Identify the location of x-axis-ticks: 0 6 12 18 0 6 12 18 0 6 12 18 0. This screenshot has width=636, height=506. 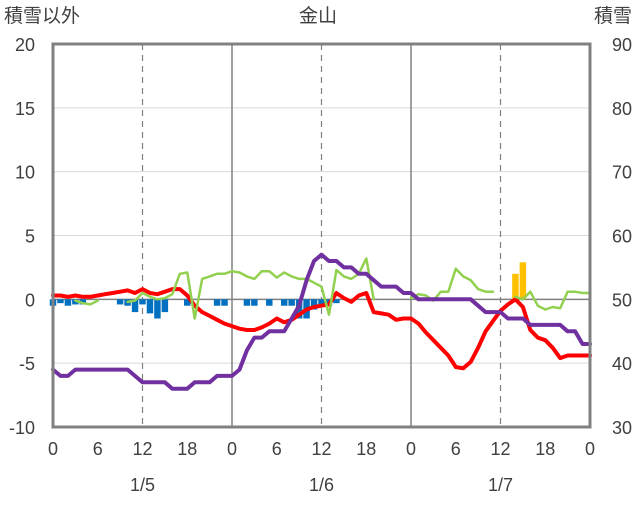
(321, 449).